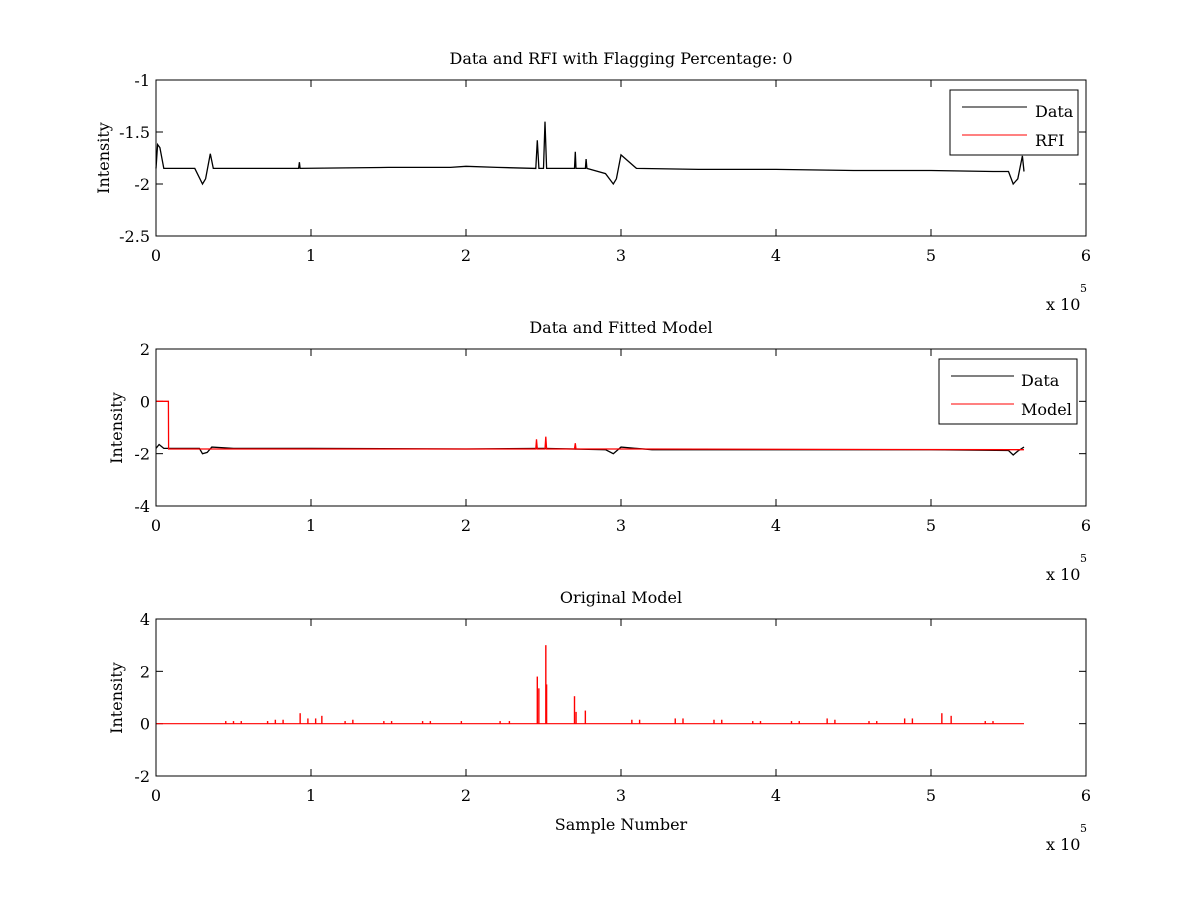 This screenshot has height=900, width=1200. I want to click on subplot-3-ylabel: Intensity, so click(116, 698).